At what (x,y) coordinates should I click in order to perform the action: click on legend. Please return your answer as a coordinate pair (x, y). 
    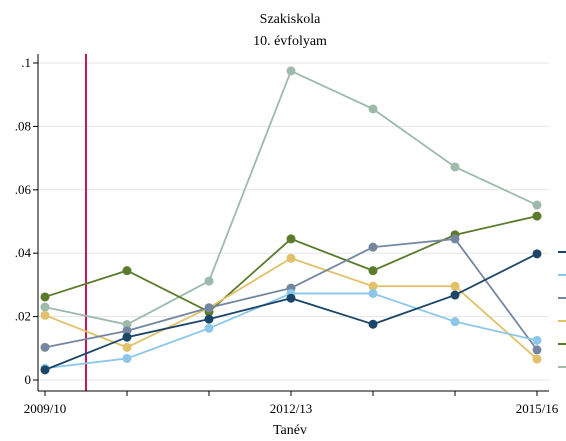
    Looking at the image, I should click on (562, 309).